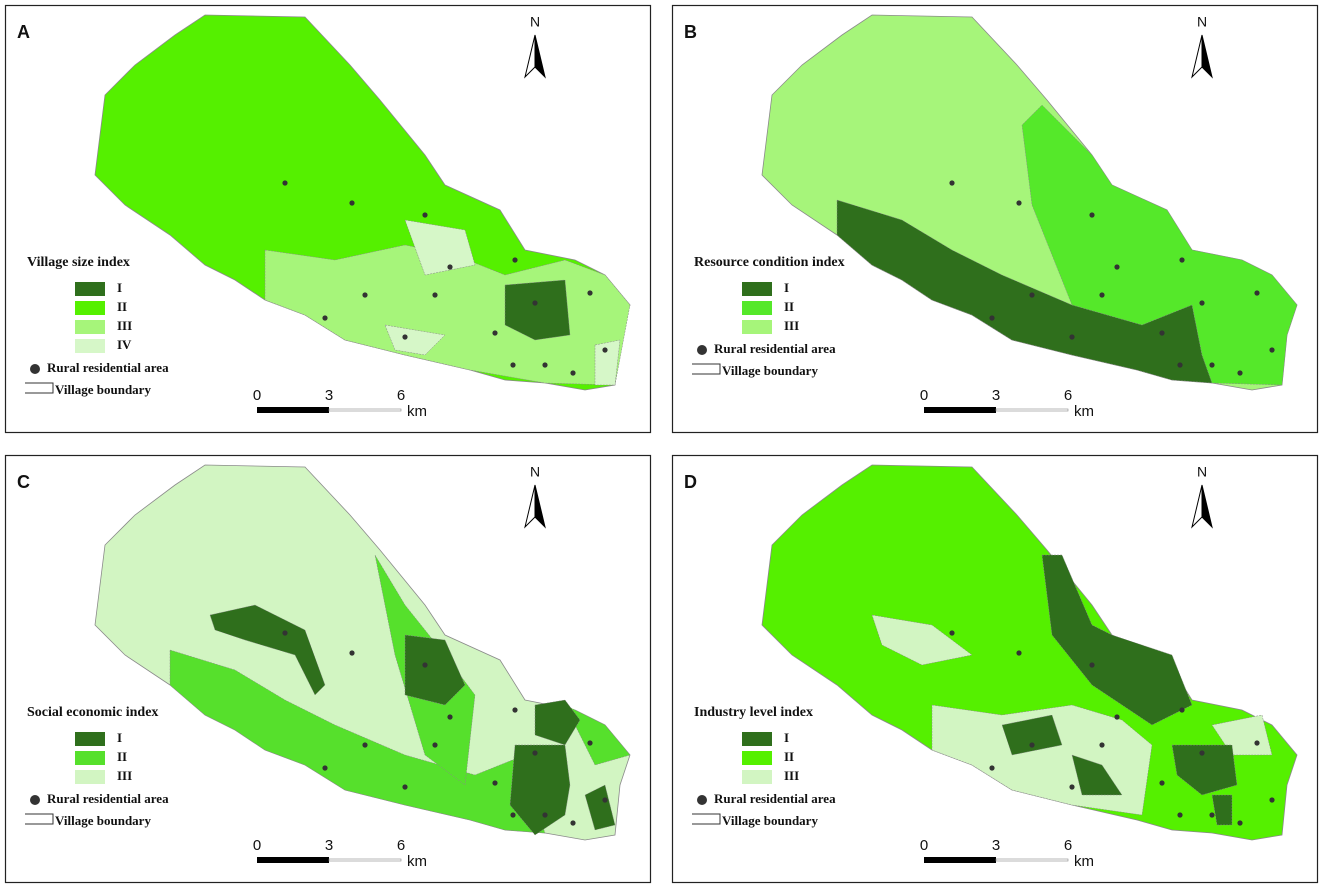  What do you see at coordinates (1207, 506) in the screenshot?
I see `north-arrow` at bounding box center [1207, 506].